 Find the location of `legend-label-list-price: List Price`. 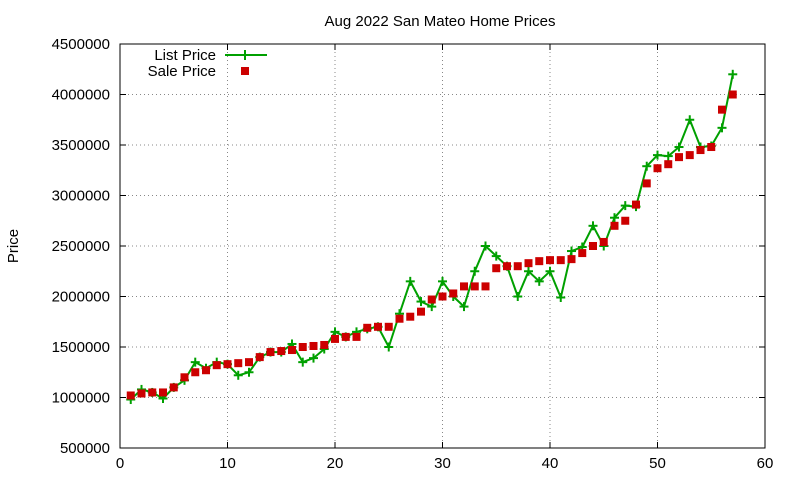

legend-label-list-price: List Price is located at coordinates (185, 55).